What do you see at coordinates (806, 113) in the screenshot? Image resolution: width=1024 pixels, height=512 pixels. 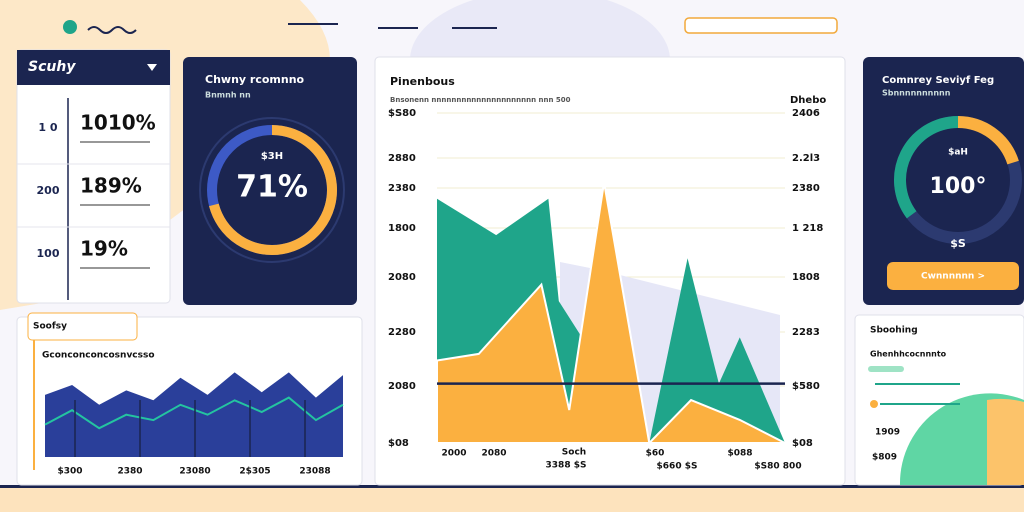 I see `label: 2406` at bounding box center [806, 113].